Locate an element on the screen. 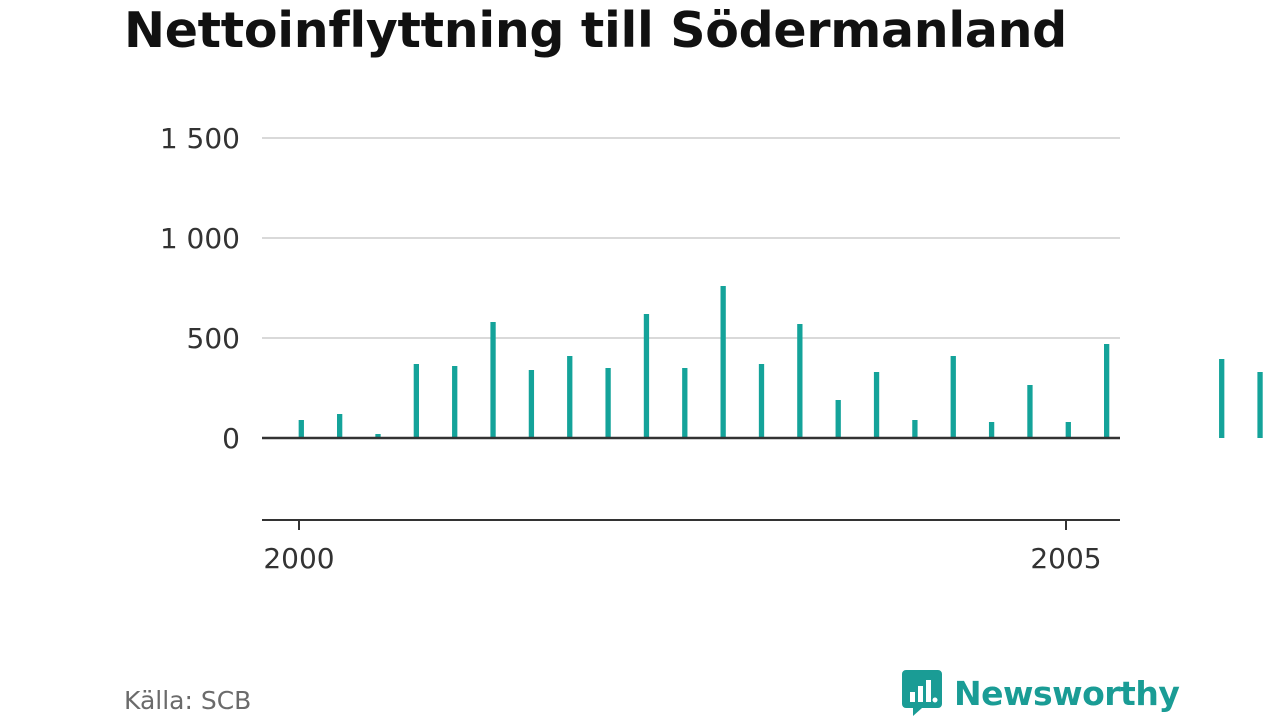 Image resolution: width=1280 pixels, height=720 pixels. x-tick-label: 2000 is located at coordinates (298, 558).